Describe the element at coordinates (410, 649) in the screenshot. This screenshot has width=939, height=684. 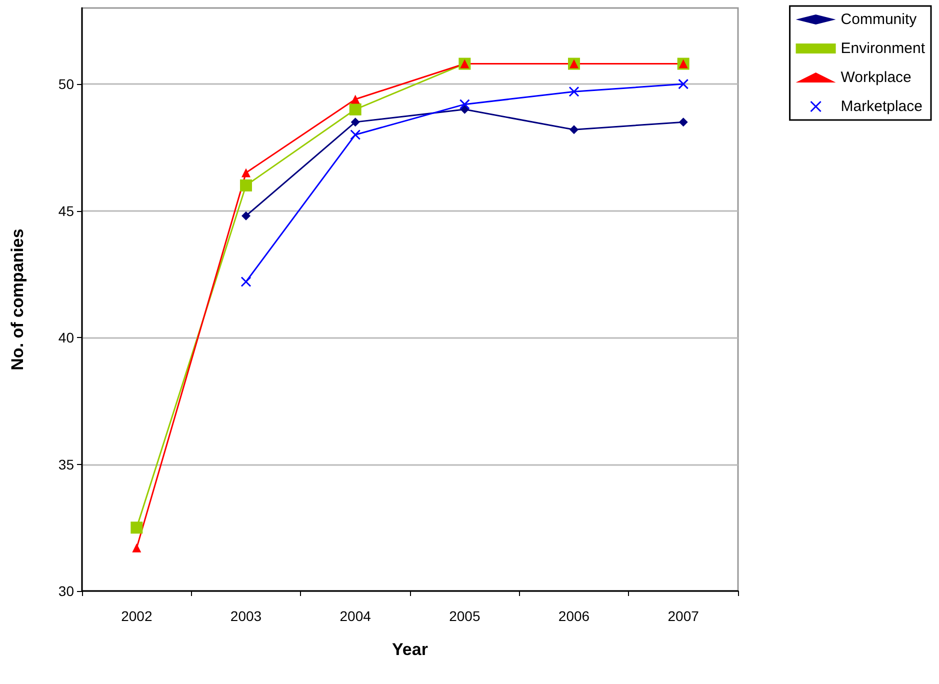
I see `x-axis-title: Year` at that location.